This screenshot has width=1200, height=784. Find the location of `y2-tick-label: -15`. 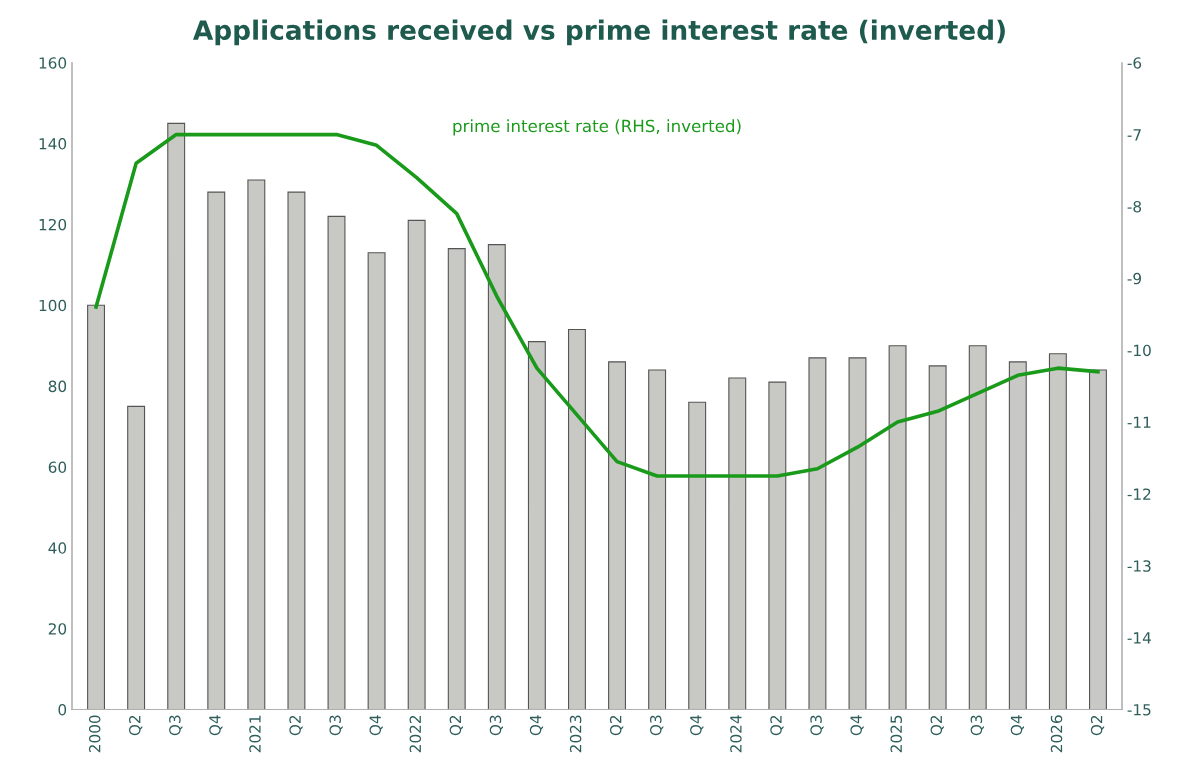

y2-tick-label: -15 is located at coordinates (1139, 710).